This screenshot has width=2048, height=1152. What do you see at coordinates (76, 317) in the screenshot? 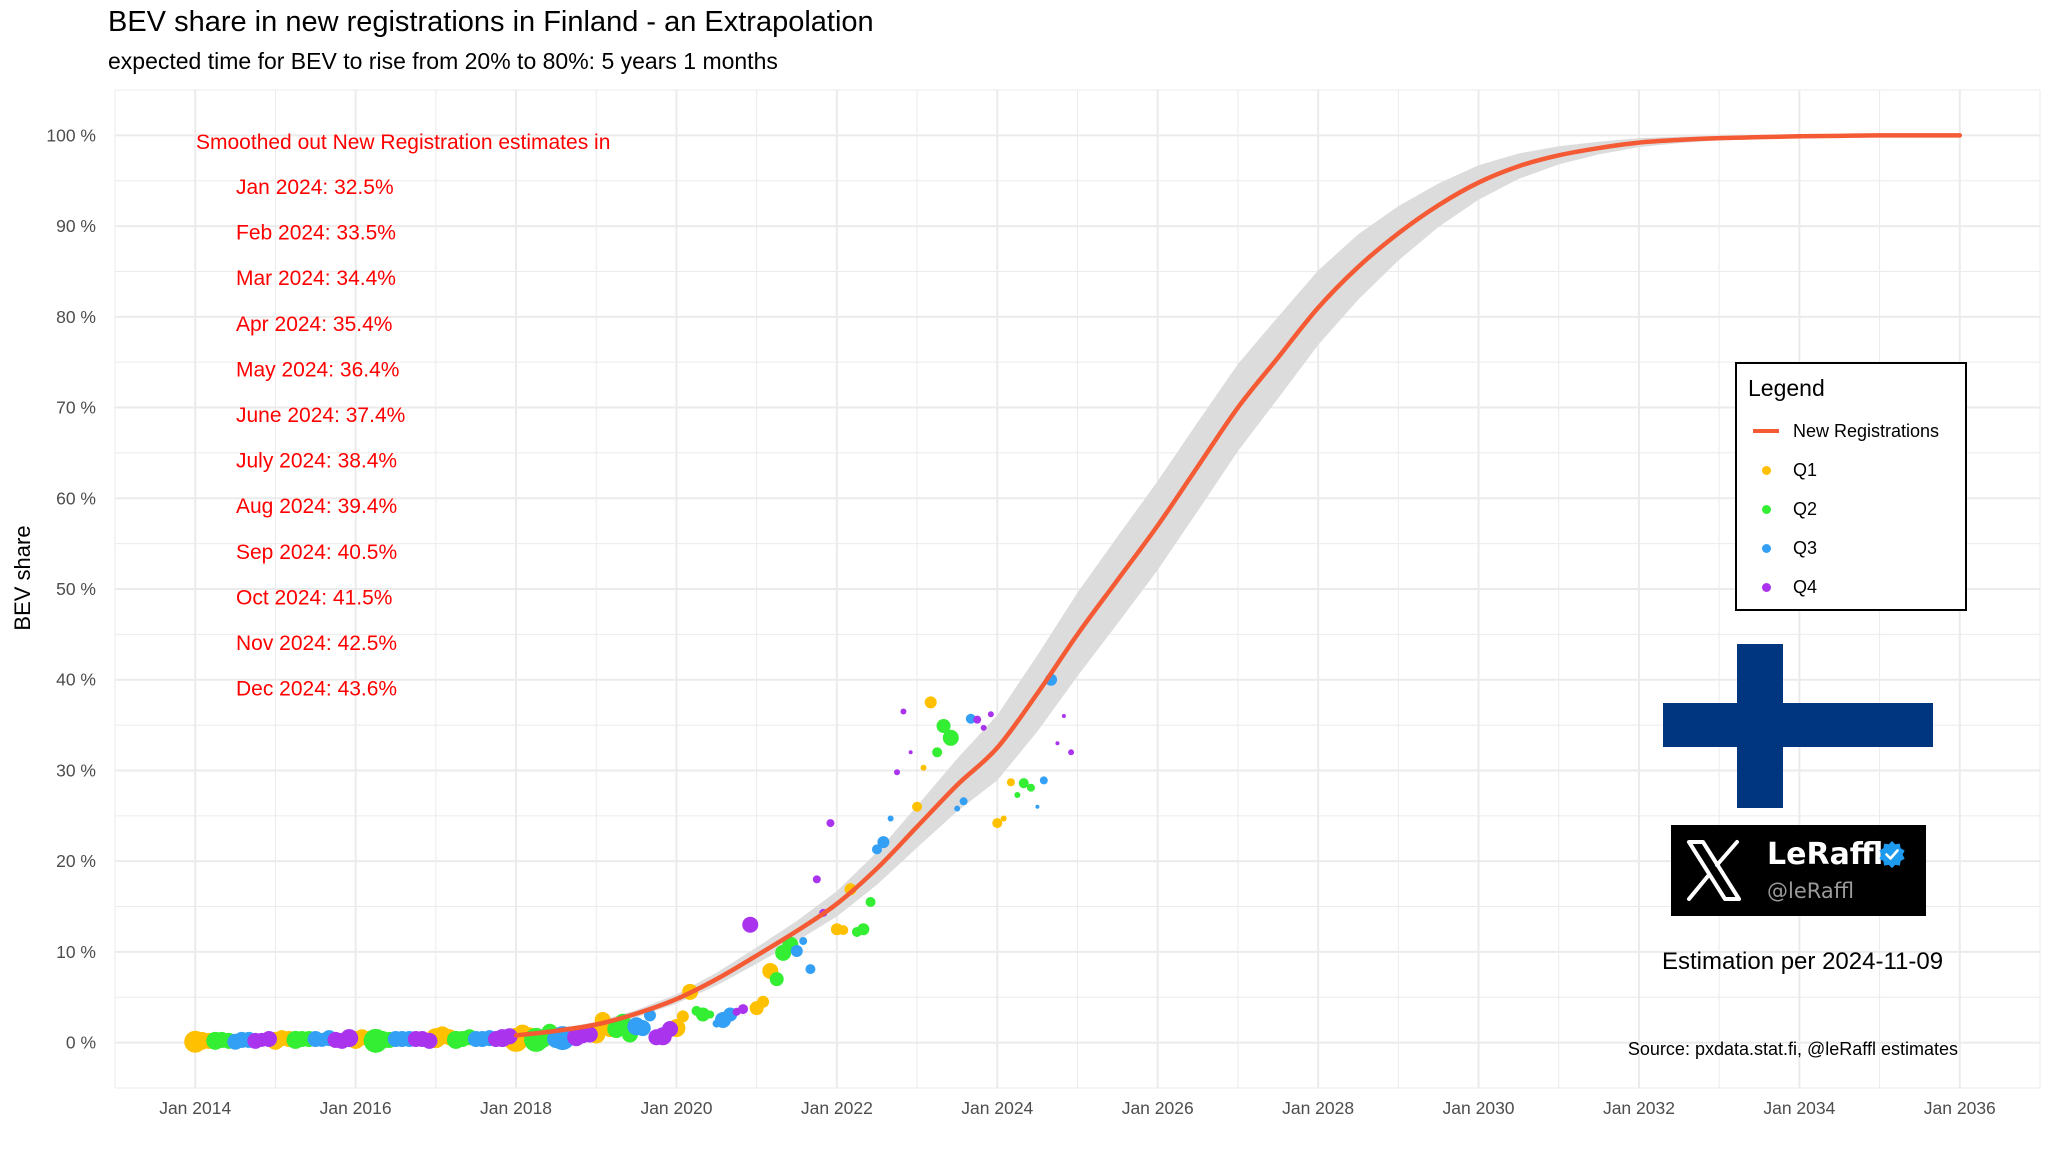
I see `y-tick-label: 80 %` at bounding box center [76, 317].